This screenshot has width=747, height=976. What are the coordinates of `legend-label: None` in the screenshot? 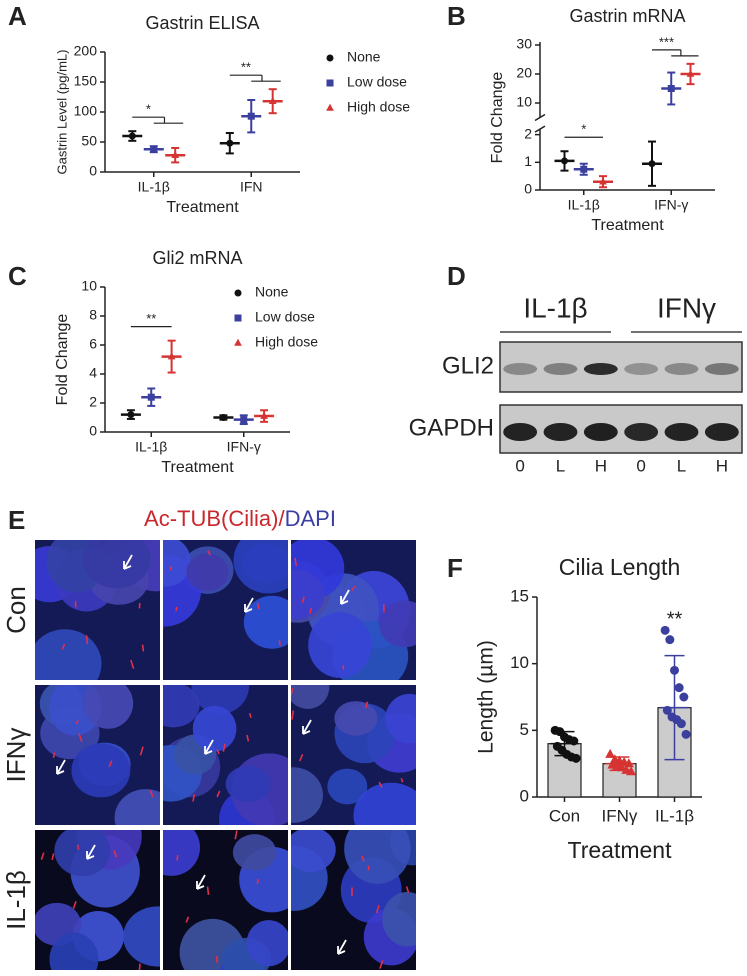 It's located at (272, 292).